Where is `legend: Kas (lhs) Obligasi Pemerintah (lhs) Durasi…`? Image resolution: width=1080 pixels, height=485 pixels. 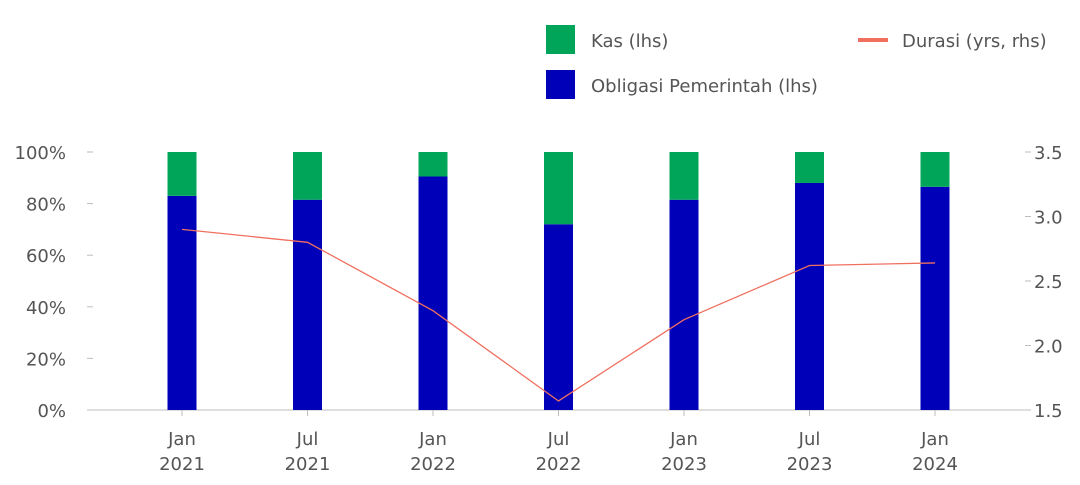 legend: Kas (lhs) Obligasi Pemerintah (lhs) Durasi… is located at coordinates (796, 62).